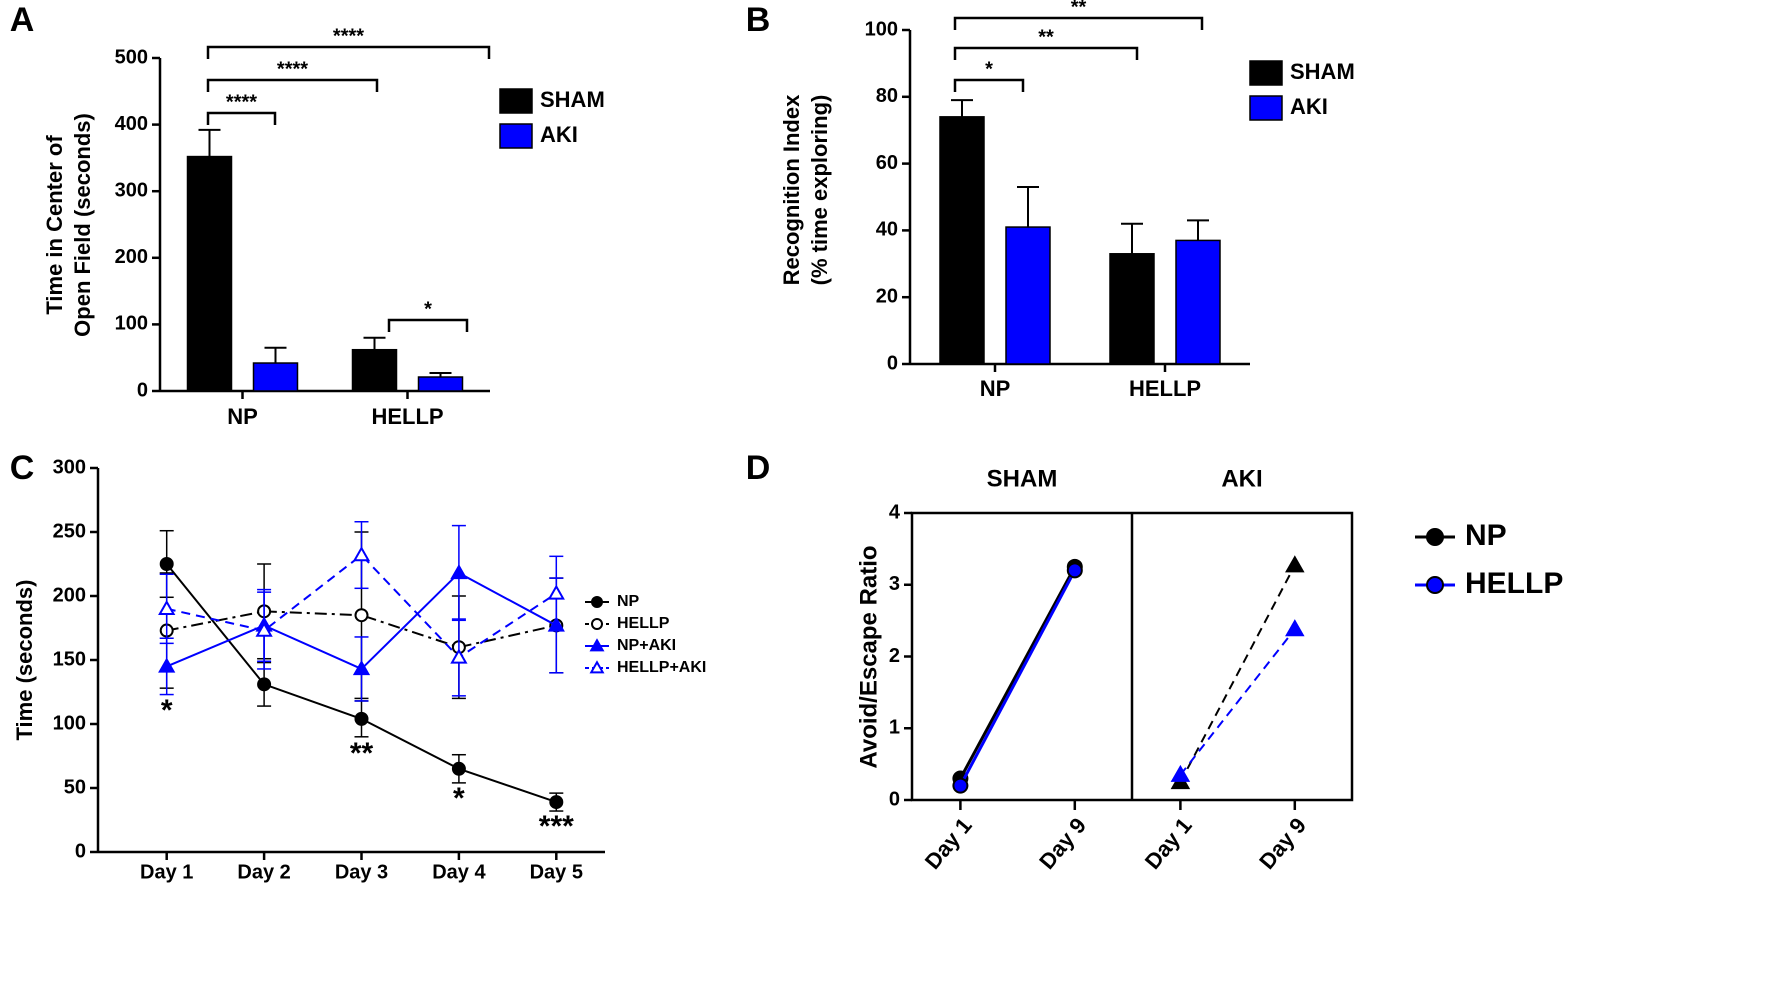 This screenshot has width=1772, height=1006. Describe the element at coordinates (887, 96) in the screenshot. I see `y-tick-label: 80` at that location.